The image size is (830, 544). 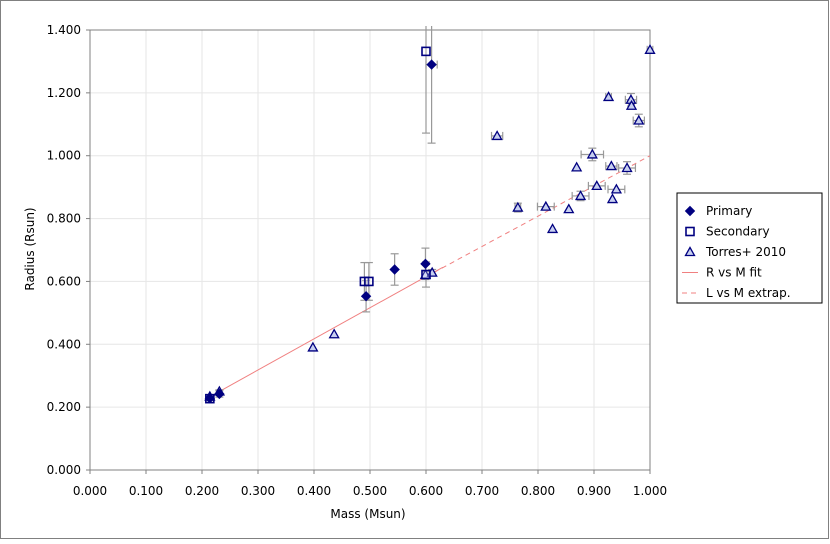 I want to click on x-tick-label: 0.000, so click(x=90, y=491).